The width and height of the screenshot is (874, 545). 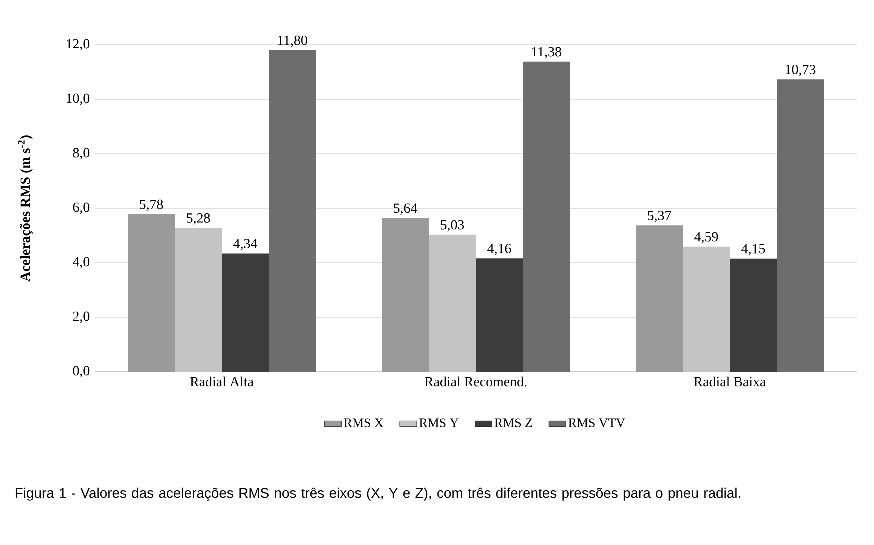 What do you see at coordinates (597, 423) in the screenshot?
I see `legend-label: RMS VTV` at bounding box center [597, 423].